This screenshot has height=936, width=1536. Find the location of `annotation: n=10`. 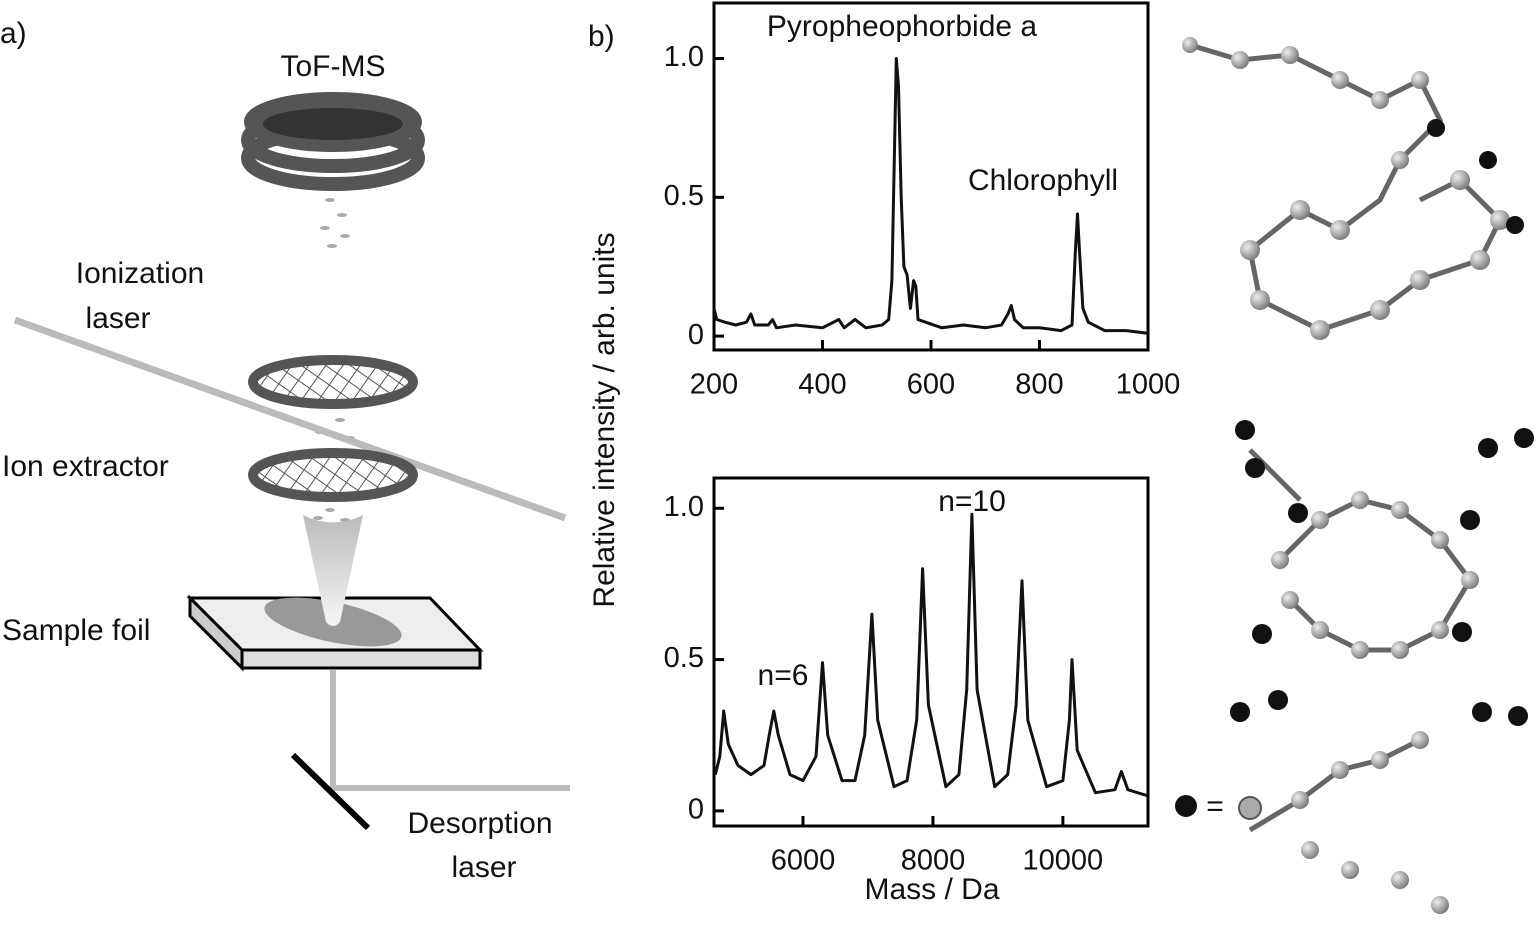

annotation: n=10 is located at coordinates (972, 501).